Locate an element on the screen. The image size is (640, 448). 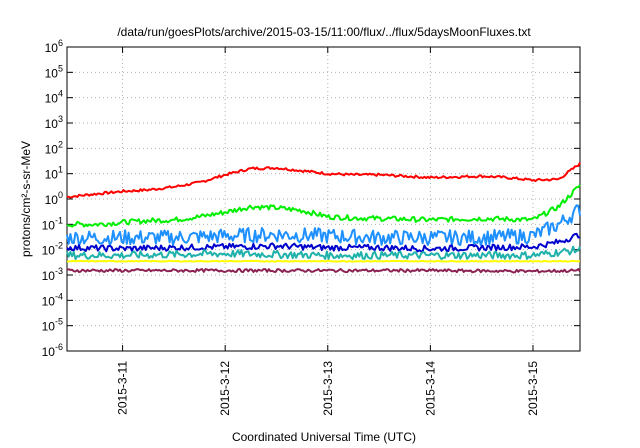
x-axis-label: Coordinated Universal Time (UTC) is located at coordinates (324, 437).